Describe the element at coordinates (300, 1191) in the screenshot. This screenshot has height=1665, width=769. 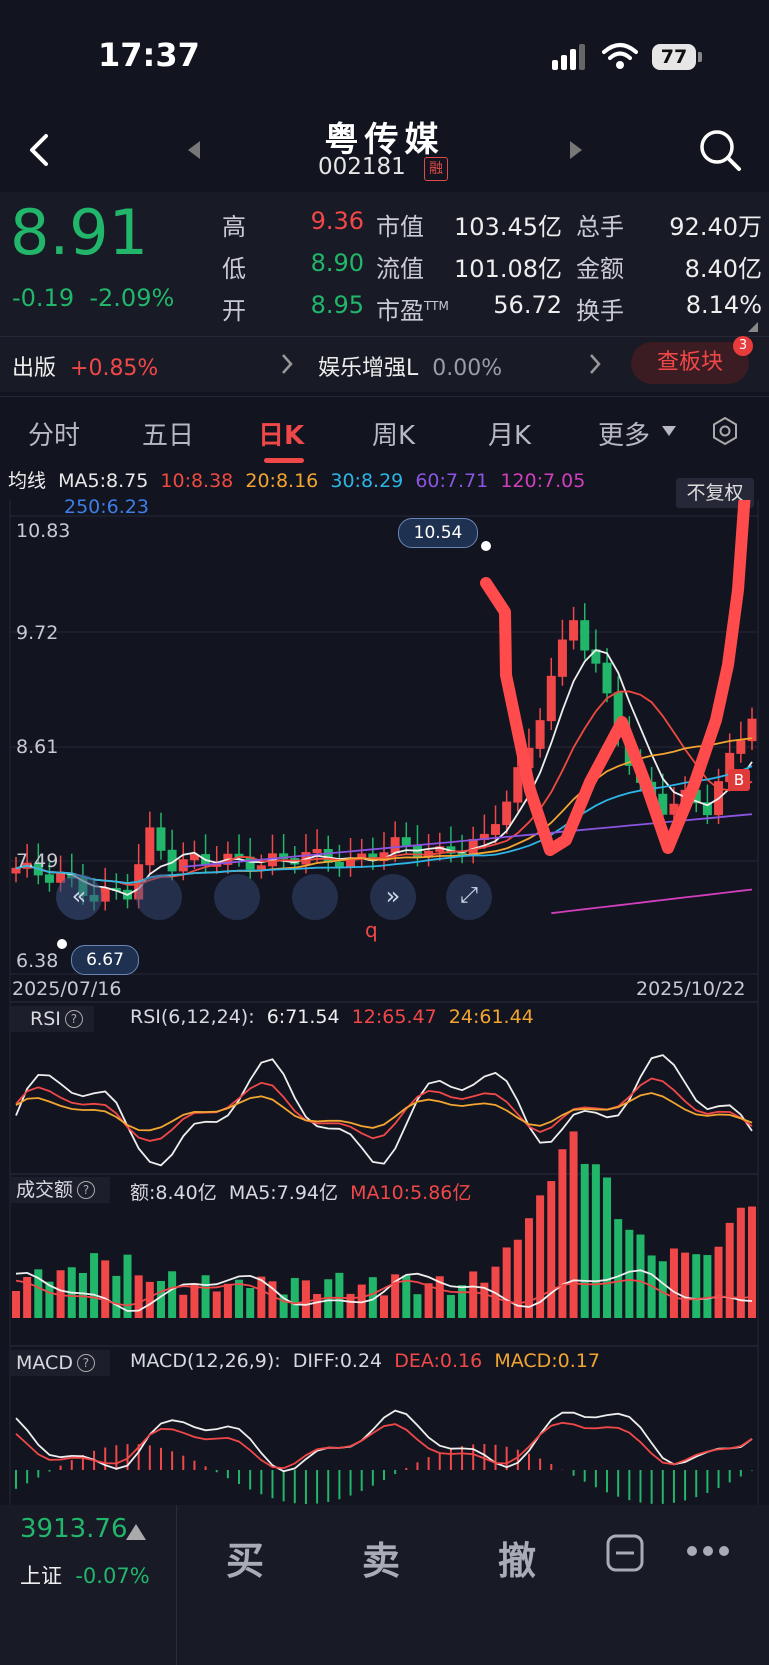
I see `amount-values: 额:8.40亿 MA5:7.94亿 MA10:5.86亿` at that location.